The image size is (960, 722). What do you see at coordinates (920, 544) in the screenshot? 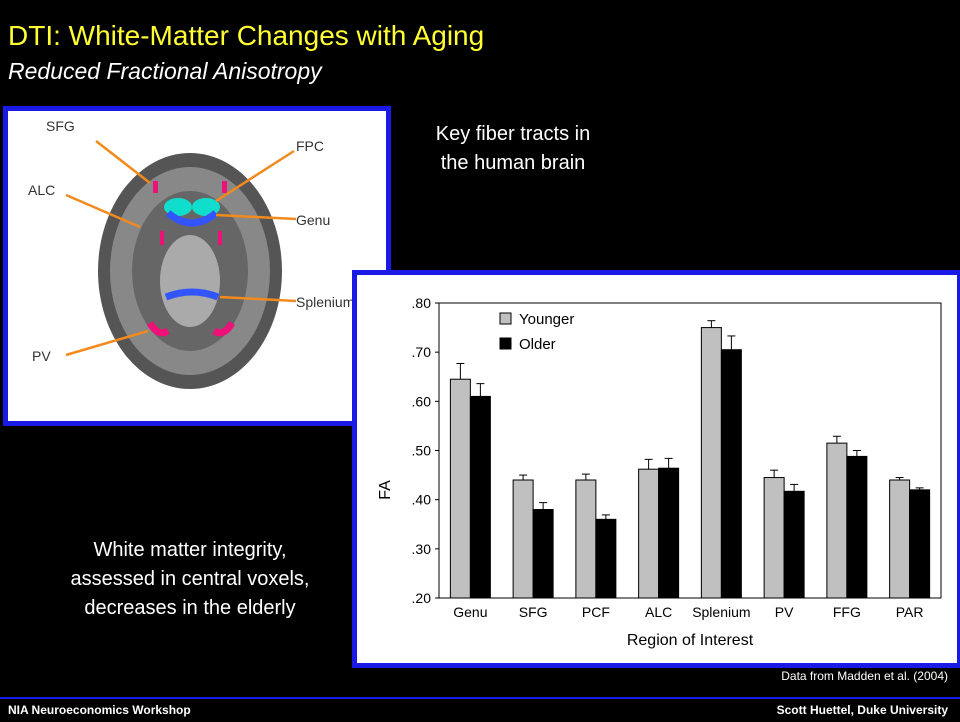
I see `bar-older-par` at bounding box center [920, 544].